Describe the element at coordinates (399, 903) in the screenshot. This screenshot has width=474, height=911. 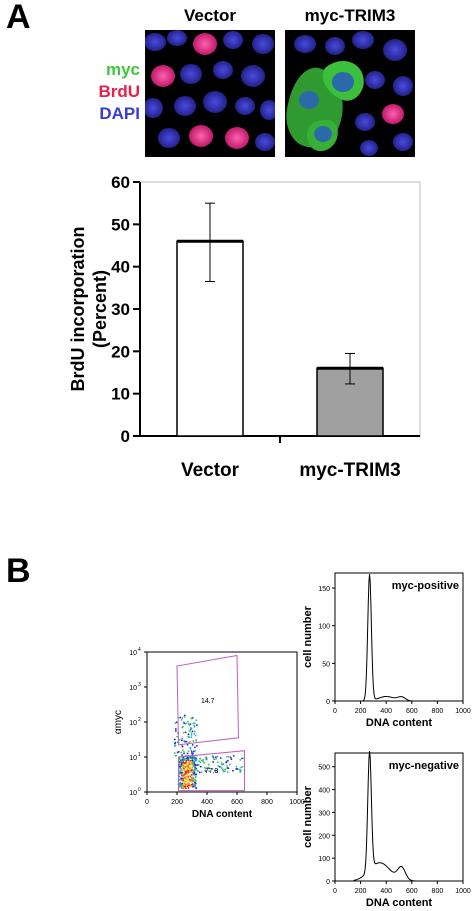
I see `x-axis-label: DNA content` at that location.